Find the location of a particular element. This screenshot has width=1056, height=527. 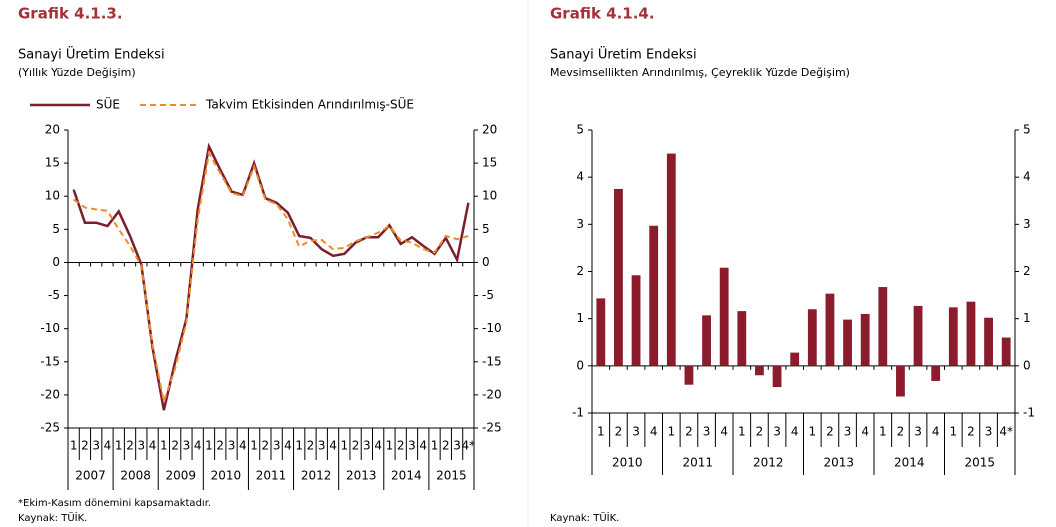

y2-tick-label: 2 is located at coordinates (1027, 271).